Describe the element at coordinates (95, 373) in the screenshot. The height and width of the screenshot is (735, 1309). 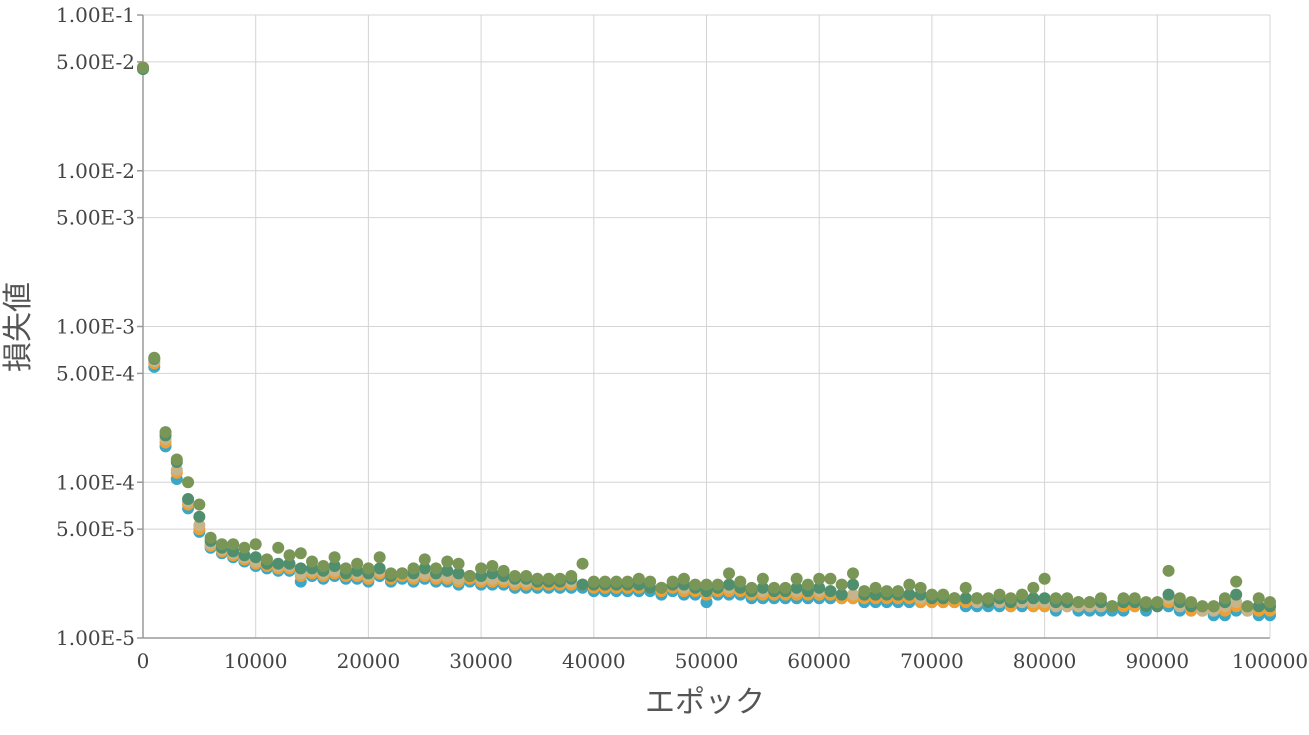
I see `y-tick-label: 5.00E-4` at that location.